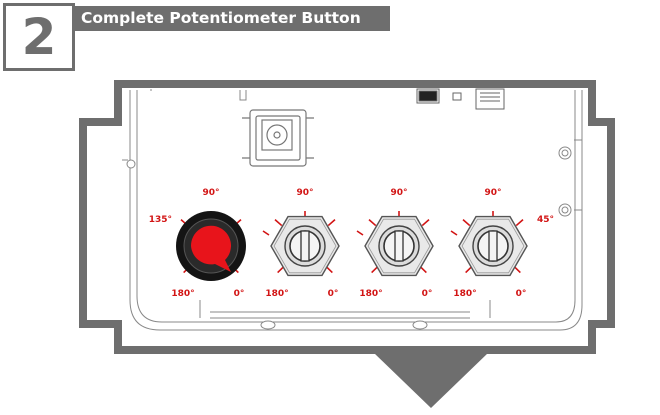 This screenshot has width=660, height=415. I want to click on pot-4-label-top: 90°, so click(492, 193).